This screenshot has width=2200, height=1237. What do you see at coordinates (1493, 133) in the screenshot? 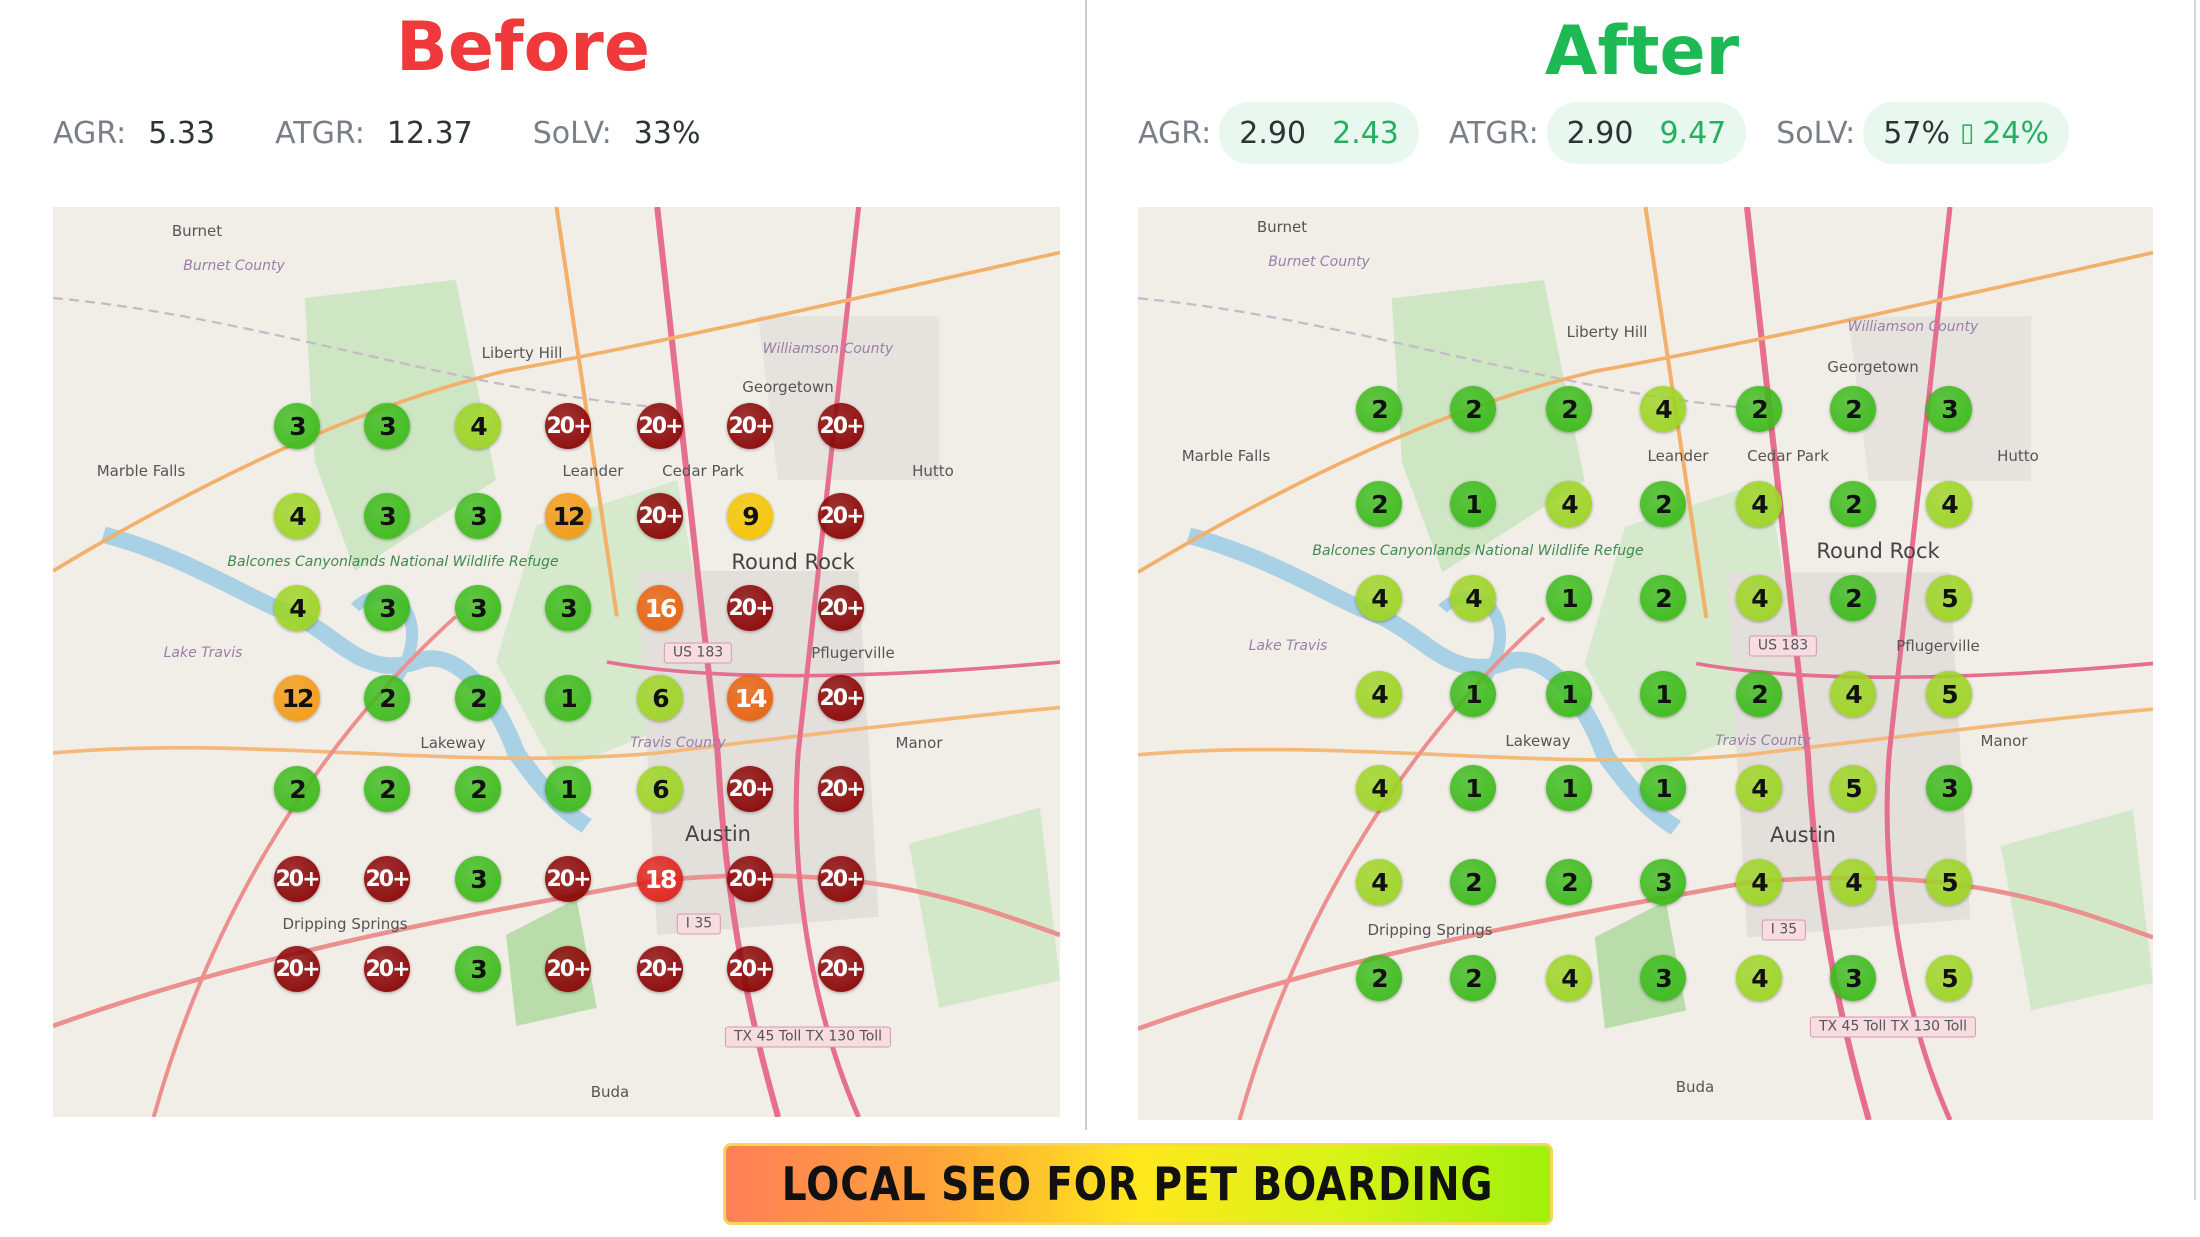
I see `atgr-label: ATGR:` at bounding box center [1493, 133].